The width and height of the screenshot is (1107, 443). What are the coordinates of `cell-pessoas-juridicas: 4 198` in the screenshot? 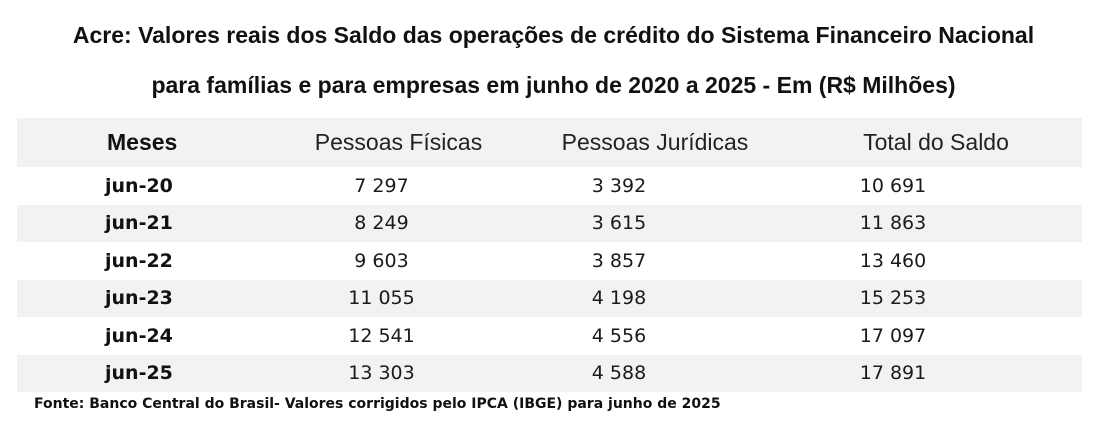 It's located at (619, 298).